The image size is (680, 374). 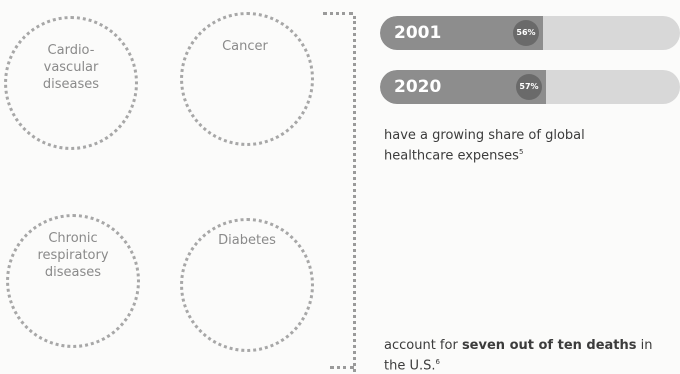 I want to click on disease-circle-cardiovascular, so click(x=71, y=83).